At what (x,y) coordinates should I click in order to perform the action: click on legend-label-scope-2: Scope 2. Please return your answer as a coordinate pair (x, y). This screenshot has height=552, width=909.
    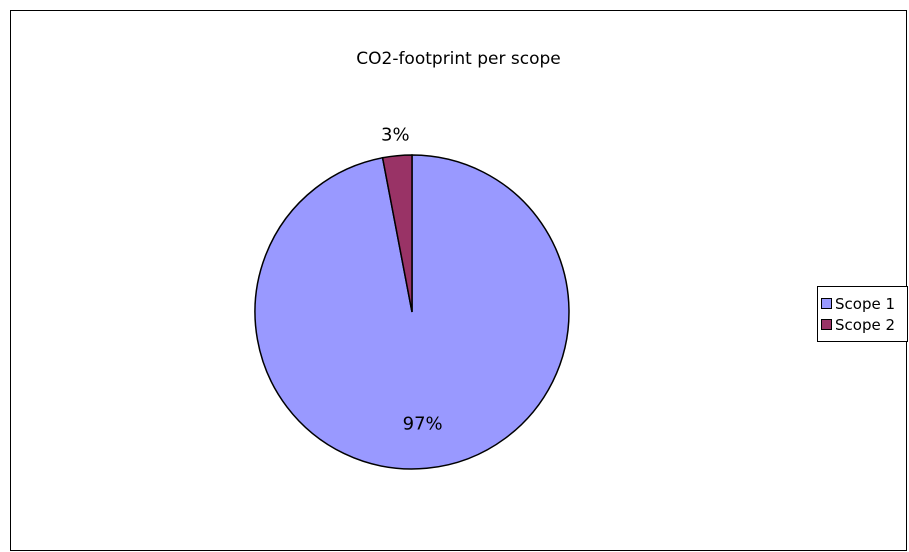
    Looking at the image, I should click on (865, 324).